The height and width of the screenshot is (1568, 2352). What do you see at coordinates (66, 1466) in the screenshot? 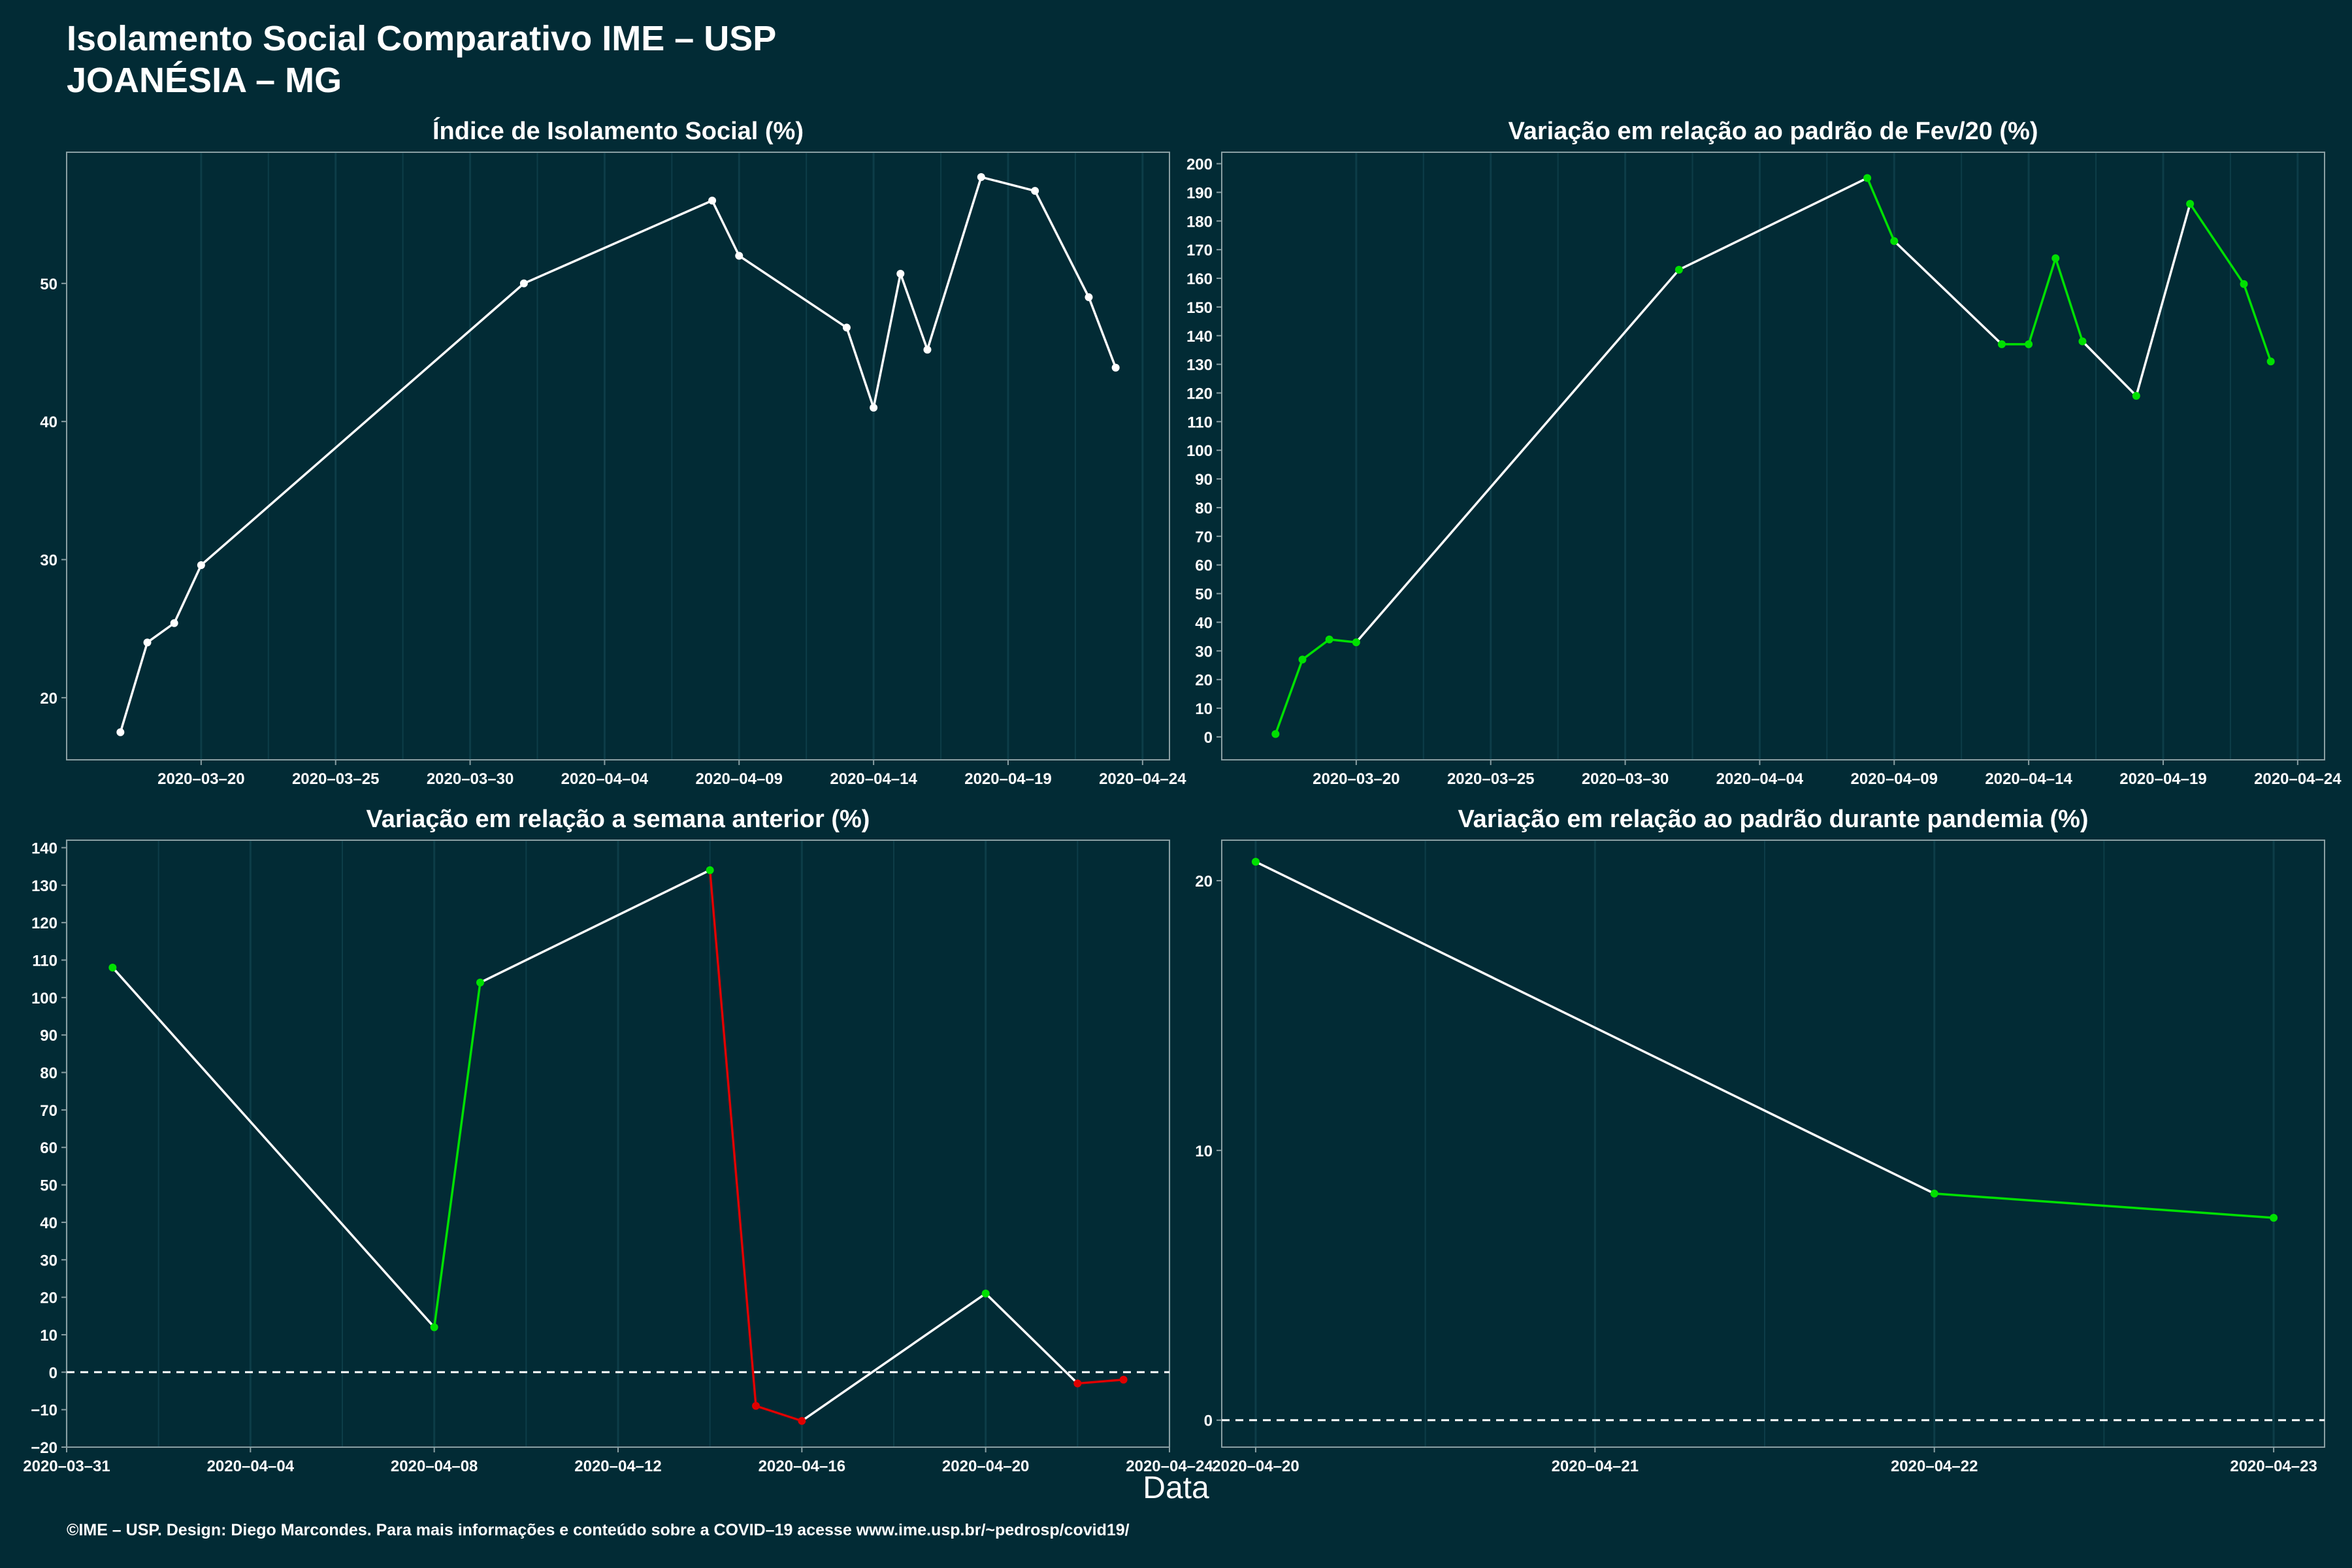
I see `x-tick-label: 2020–03–31` at bounding box center [66, 1466].